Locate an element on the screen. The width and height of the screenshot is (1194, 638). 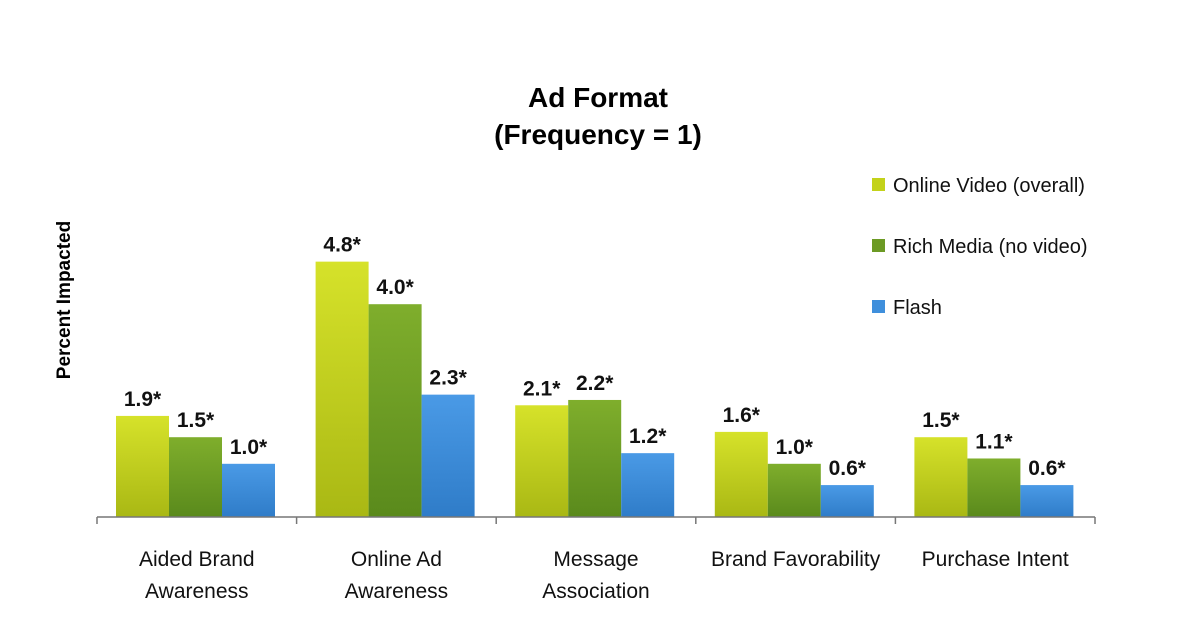
category-label: Purchase Intent is located at coordinates (995, 559).